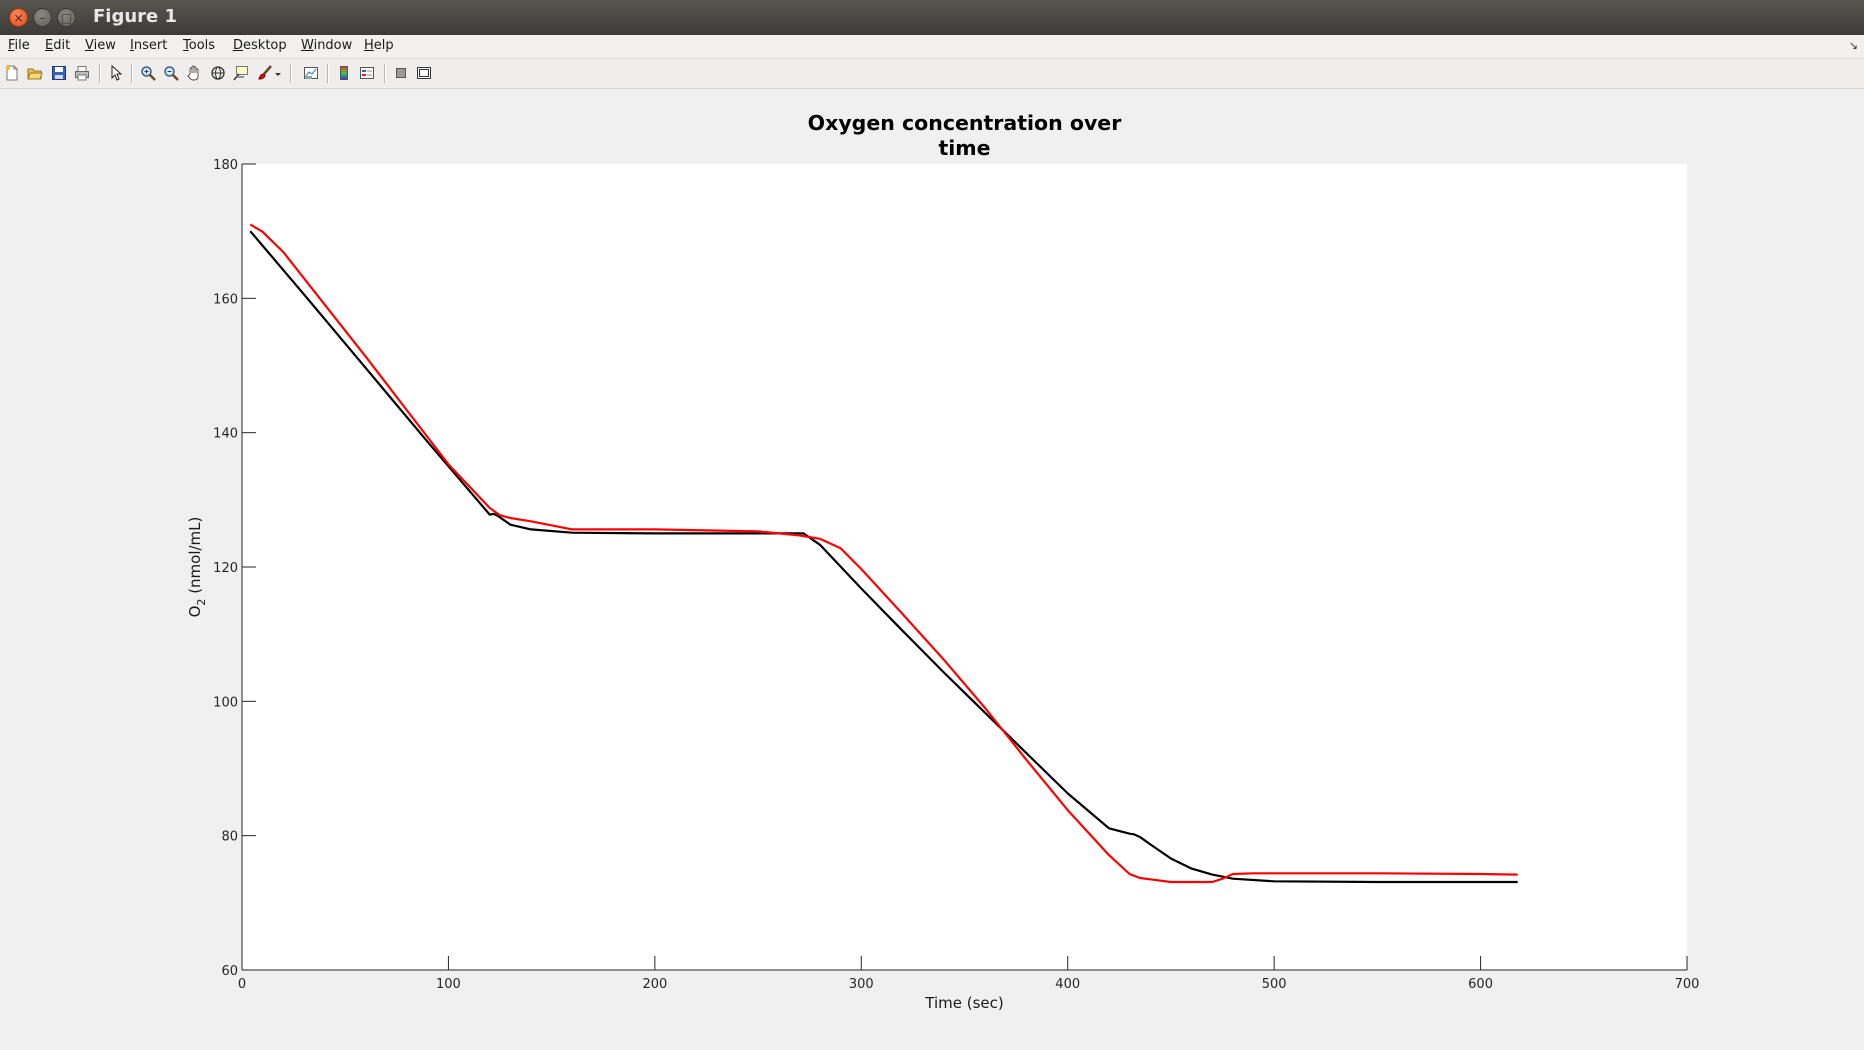  What do you see at coordinates (225, 434) in the screenshot?
I see `y-tick-label: 140` at bounding box center [225, 434].